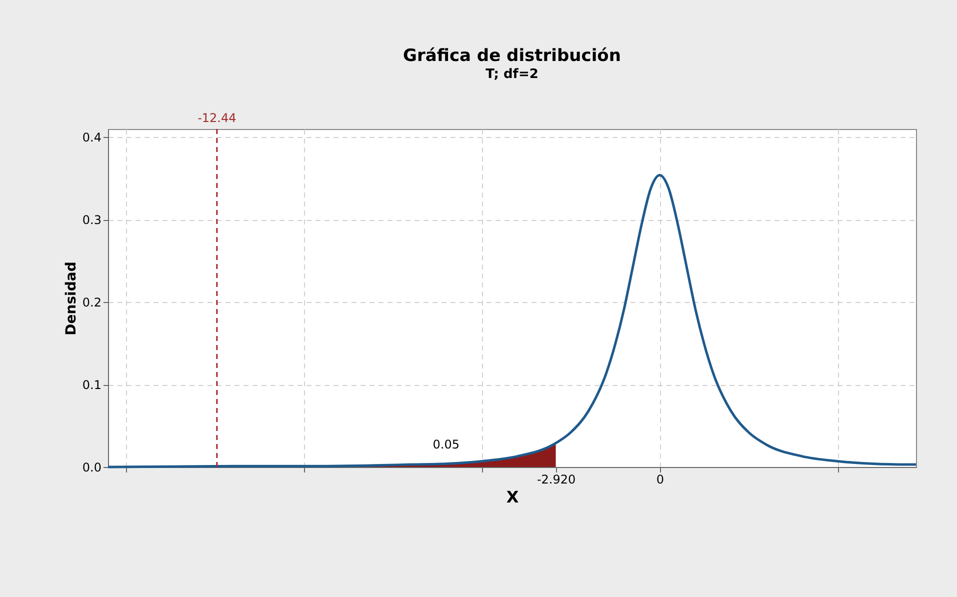 This screenshot has width=957, height=597. Describe the element at coordinates (71, 299) in the screenshot. I see `y-axis-title: Densidad` at that location.